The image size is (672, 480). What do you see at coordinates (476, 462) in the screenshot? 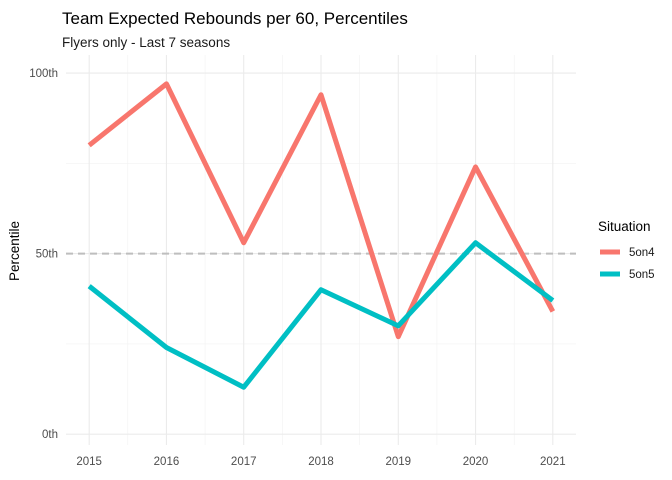
I see `x-tick-label: 2020` at bounding box center [476, 462].